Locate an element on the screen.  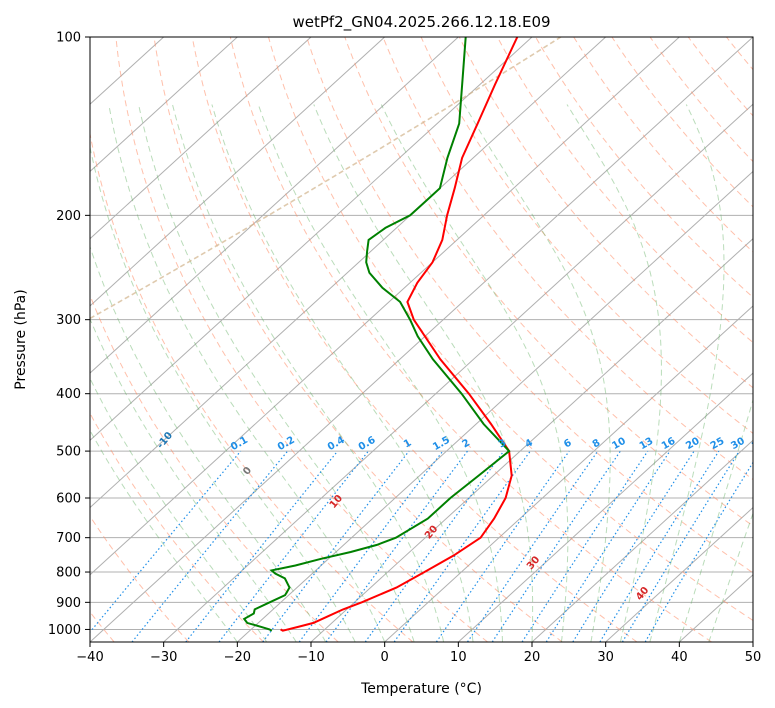
dry-adiabat-label: -30 is located at coordinates (5, 333).